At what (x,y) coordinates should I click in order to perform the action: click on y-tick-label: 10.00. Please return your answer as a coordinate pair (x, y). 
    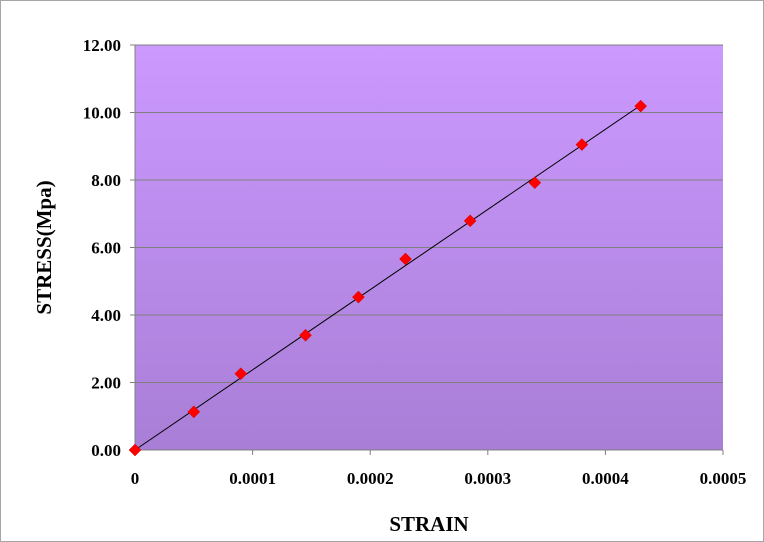
    Looking at the image, I should click on (102, 113).